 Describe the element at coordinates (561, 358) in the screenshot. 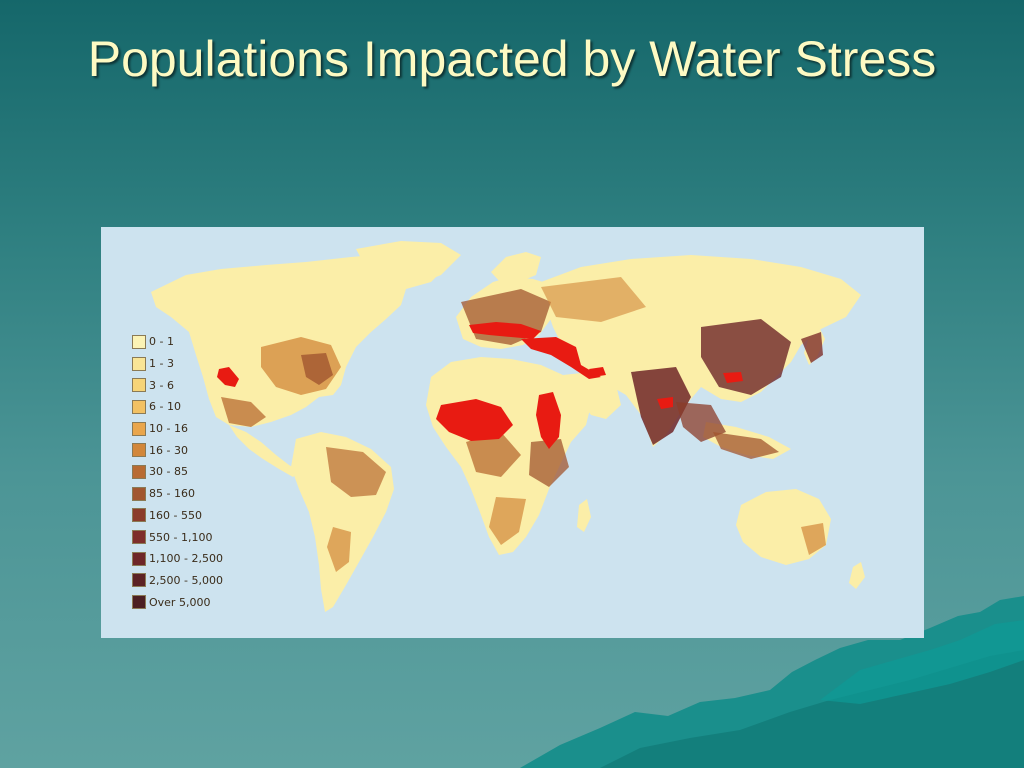

I see `water-stress-middle-east` at that location.